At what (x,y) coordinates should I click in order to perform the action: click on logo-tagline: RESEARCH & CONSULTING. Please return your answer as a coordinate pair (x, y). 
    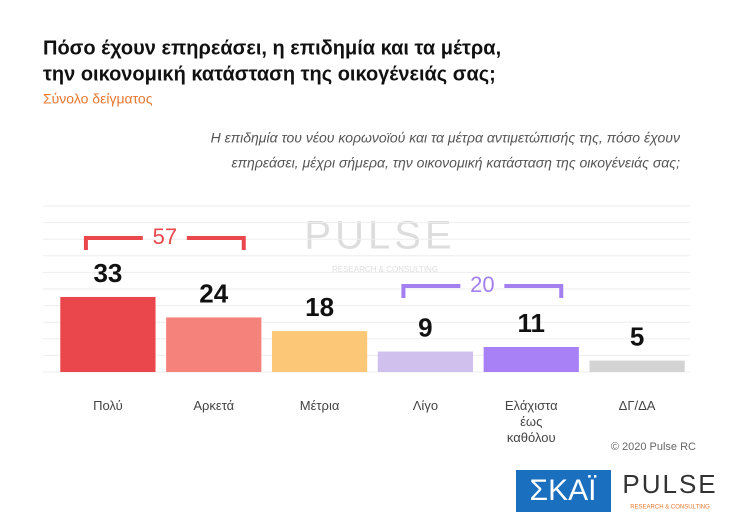
    Looking at the image, I should click on (670, 508).